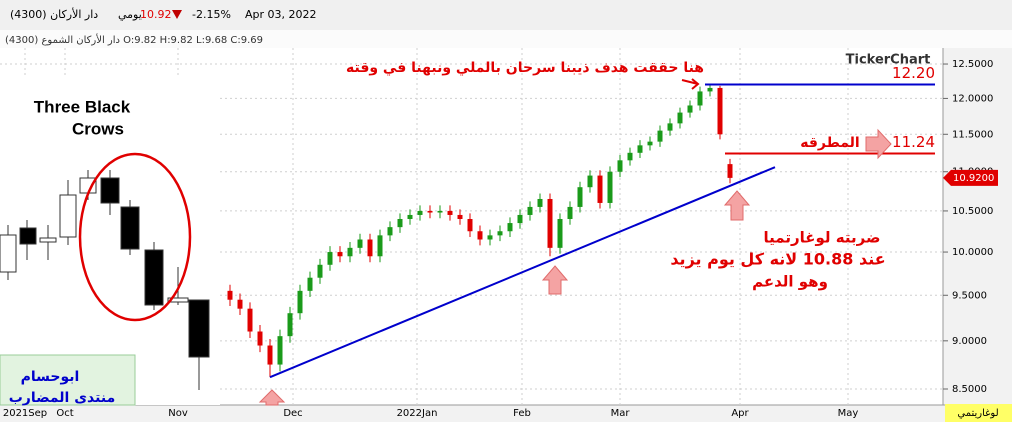 The height and width of the screenshot is (422, 1012). What do you see at coordinates (178, 413) in the screenshot?
I see `x-tick-label: Nov` at bounding box center [178, 413].